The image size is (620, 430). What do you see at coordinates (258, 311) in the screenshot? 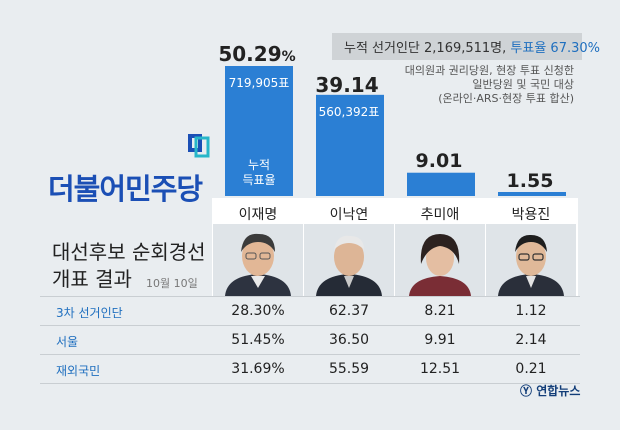
I see `table-cell: 28.30%` at bounding box center [258, 311].